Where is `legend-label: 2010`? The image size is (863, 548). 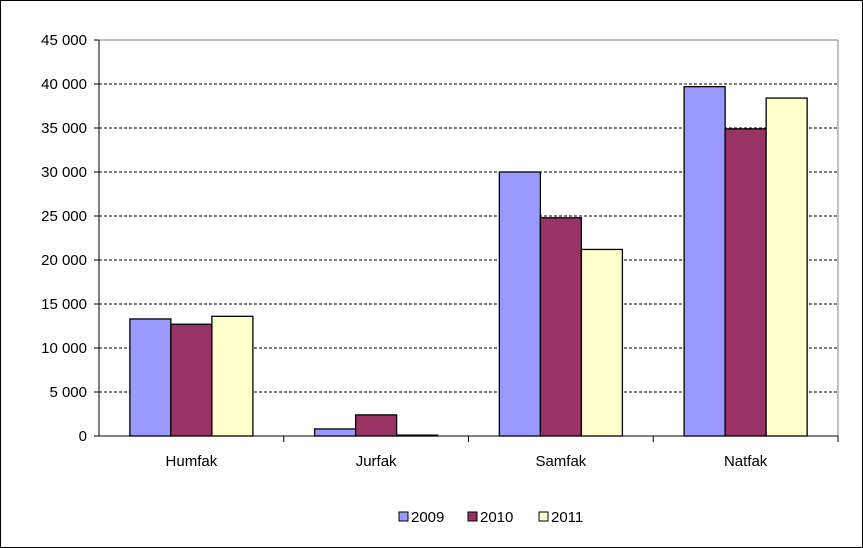 legend-label: 2010 is located at coordinates (496, 517).